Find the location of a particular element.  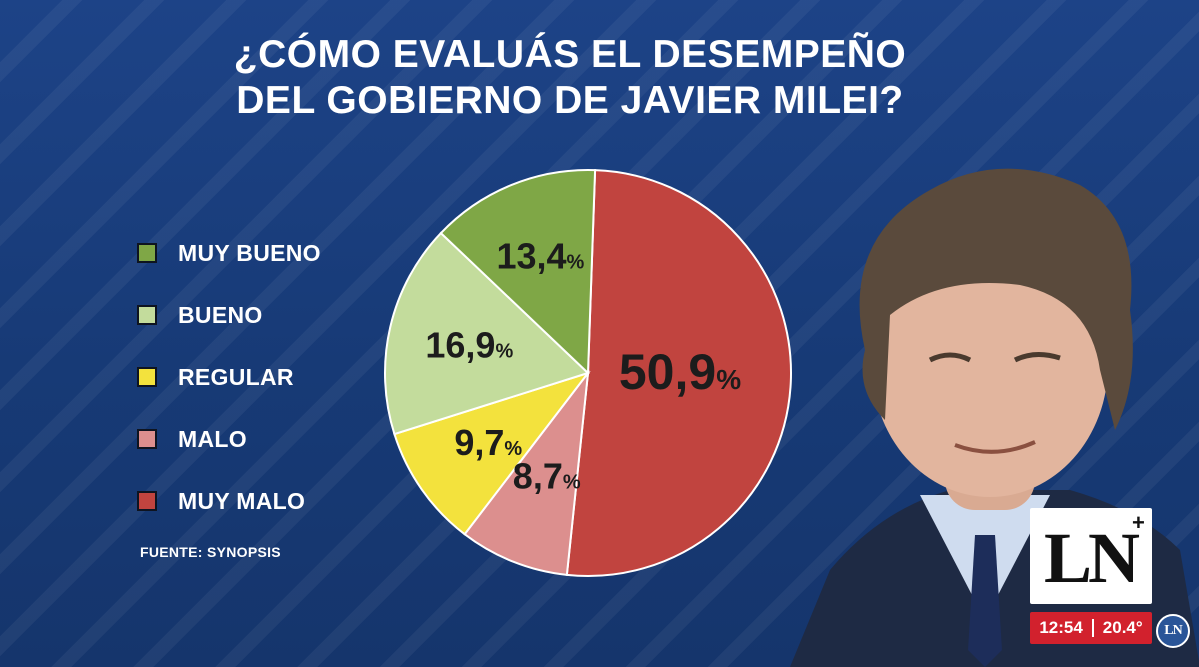

pie-labels: 50,9% 8,7%9,7% 16,9% 13,4% is located at coordinates (583, 365).